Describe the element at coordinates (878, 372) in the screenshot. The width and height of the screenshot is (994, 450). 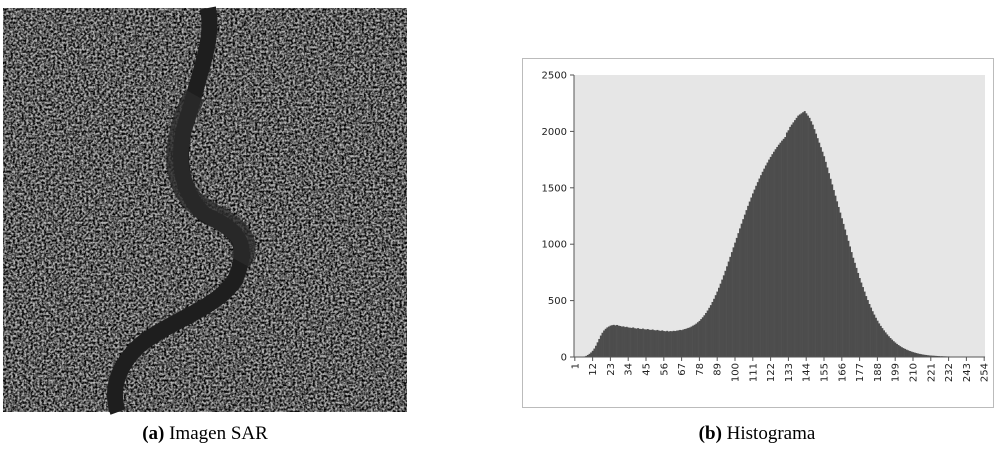
I see `x-tick-label: 188` at that location.